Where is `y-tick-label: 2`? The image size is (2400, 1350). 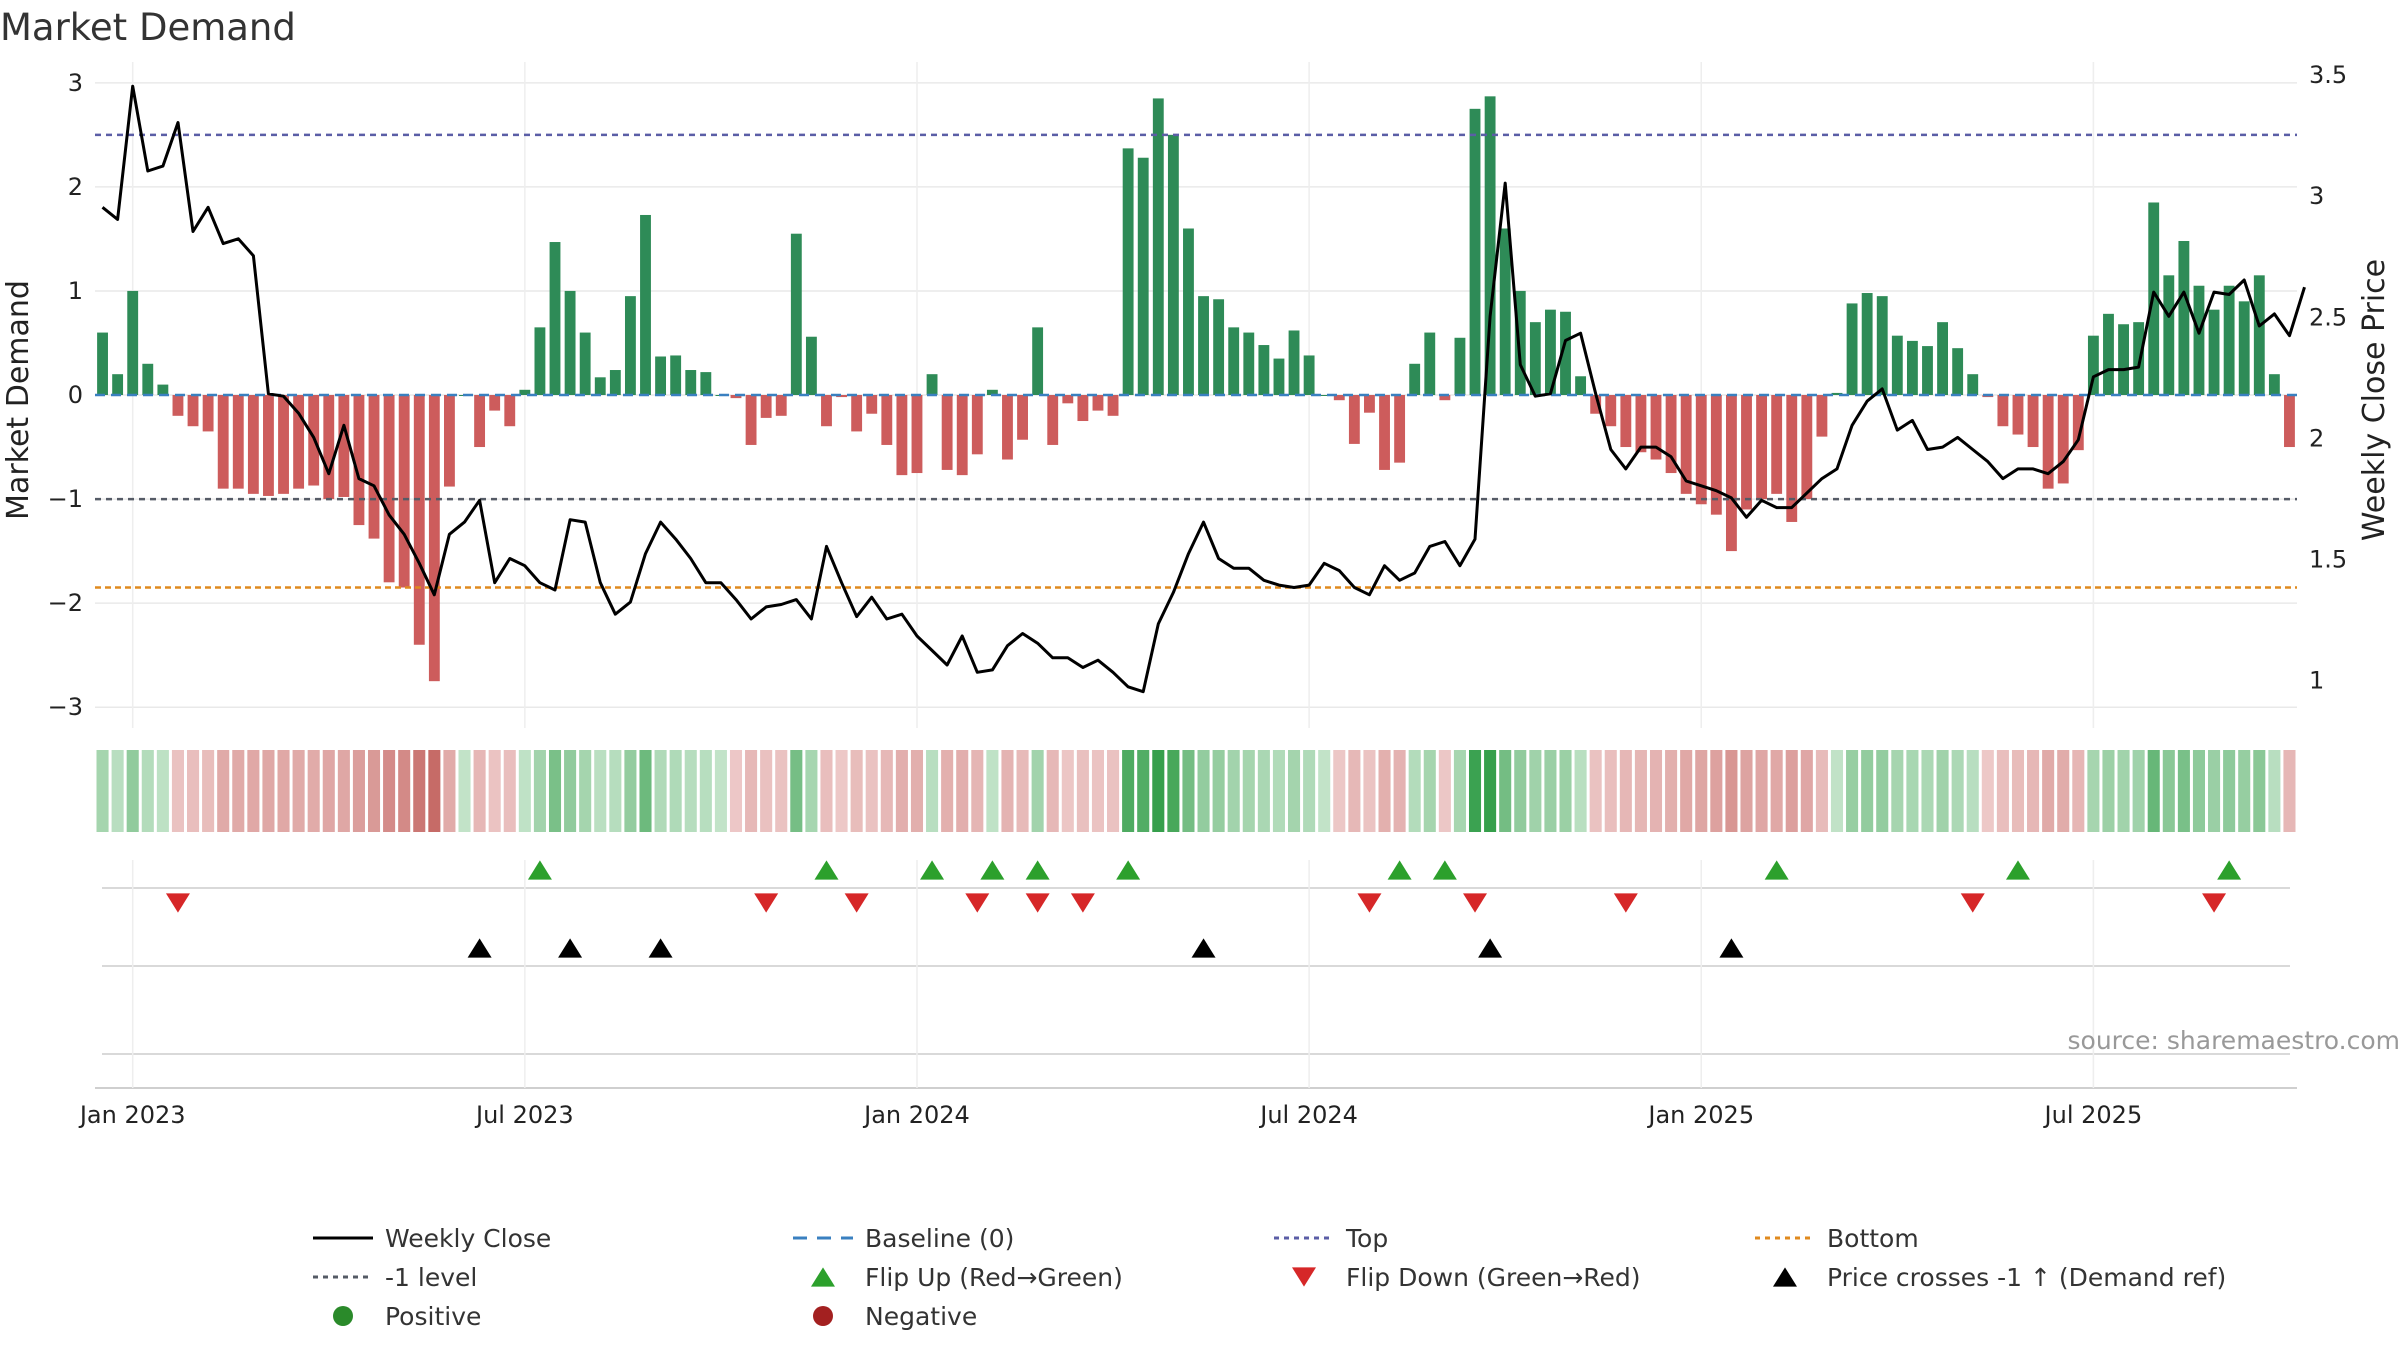
y-tick-label: 2 is located at coordinates (75, 187).